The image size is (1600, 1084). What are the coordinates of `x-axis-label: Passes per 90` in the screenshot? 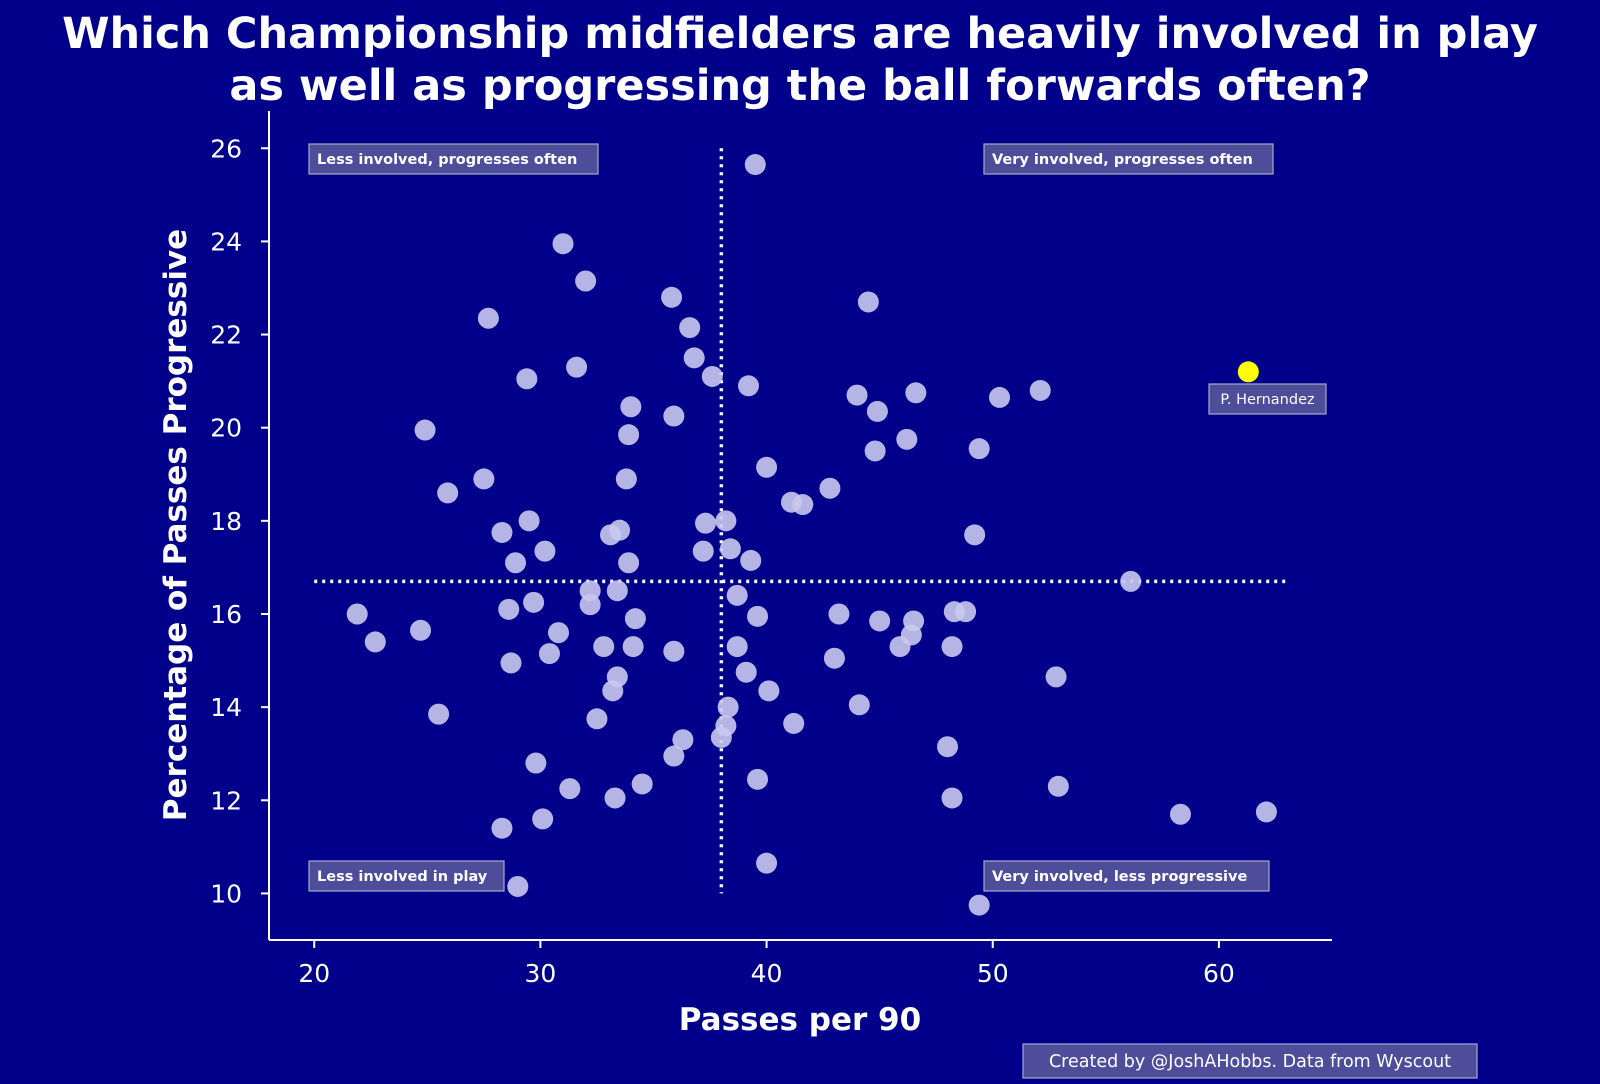 It's located at (800, 1020).